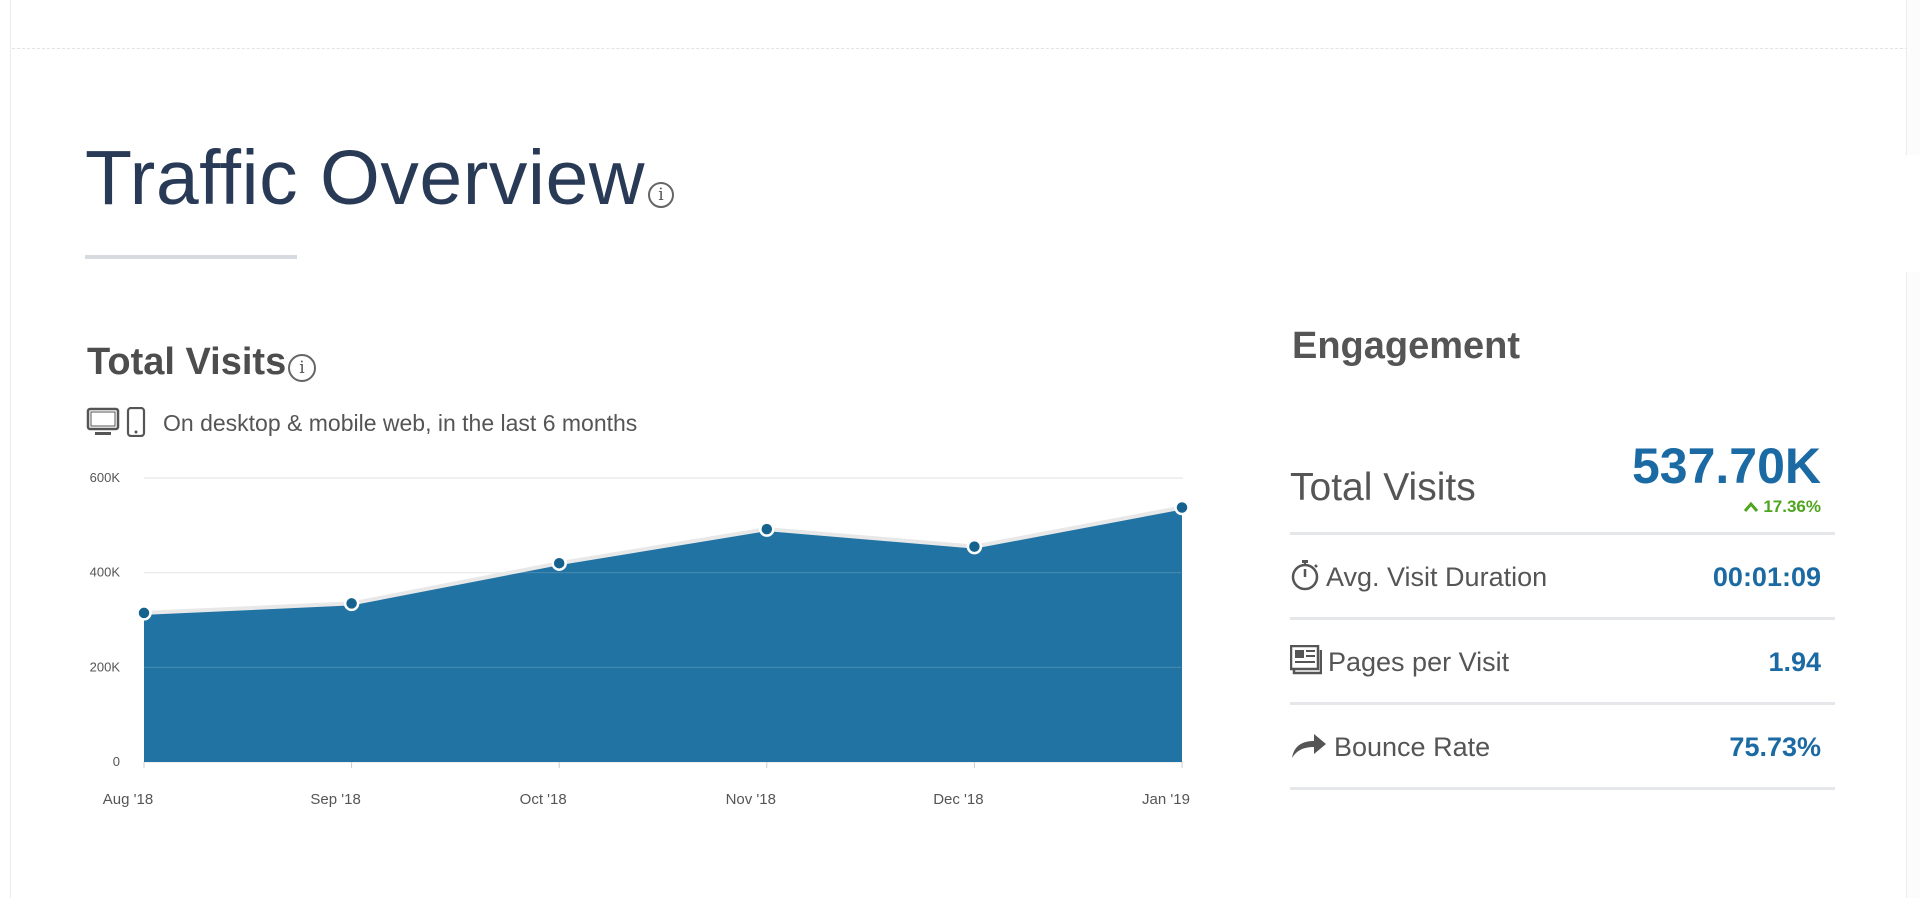 The height and width of the screenshot is (898, 1920). I want to click on total-visits-title: Total Visits, so click(187, 362).